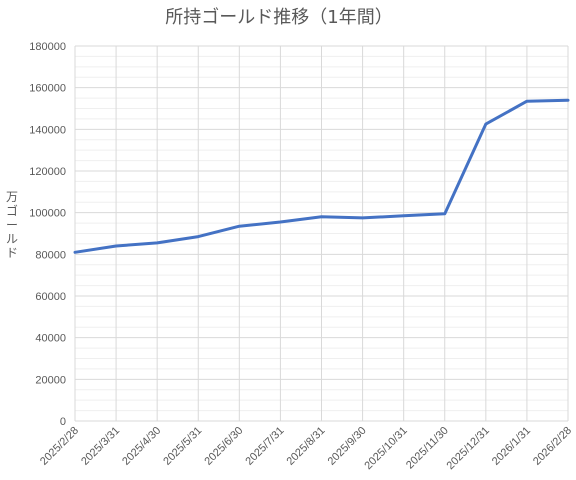  What do you see at coordinates (427, 448) in the screenshot?
I see `x-tick-label: 2025/11/30` at bounding box center [427, 448].